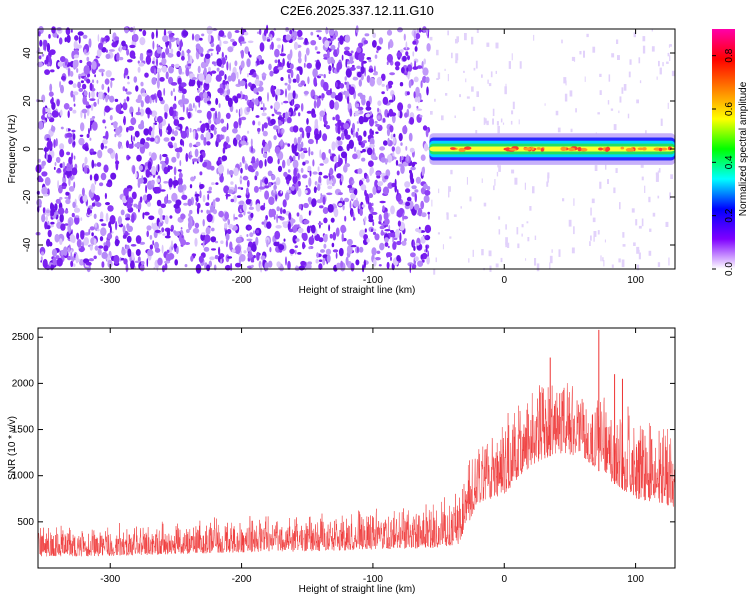 The width and height of the screenshot is (750, 600). What do you see at coordinates (357, 290) in the screenshot?
I see `spectrogram-xlabel: Height of straight line (km)` at bounding box center [357, 290].